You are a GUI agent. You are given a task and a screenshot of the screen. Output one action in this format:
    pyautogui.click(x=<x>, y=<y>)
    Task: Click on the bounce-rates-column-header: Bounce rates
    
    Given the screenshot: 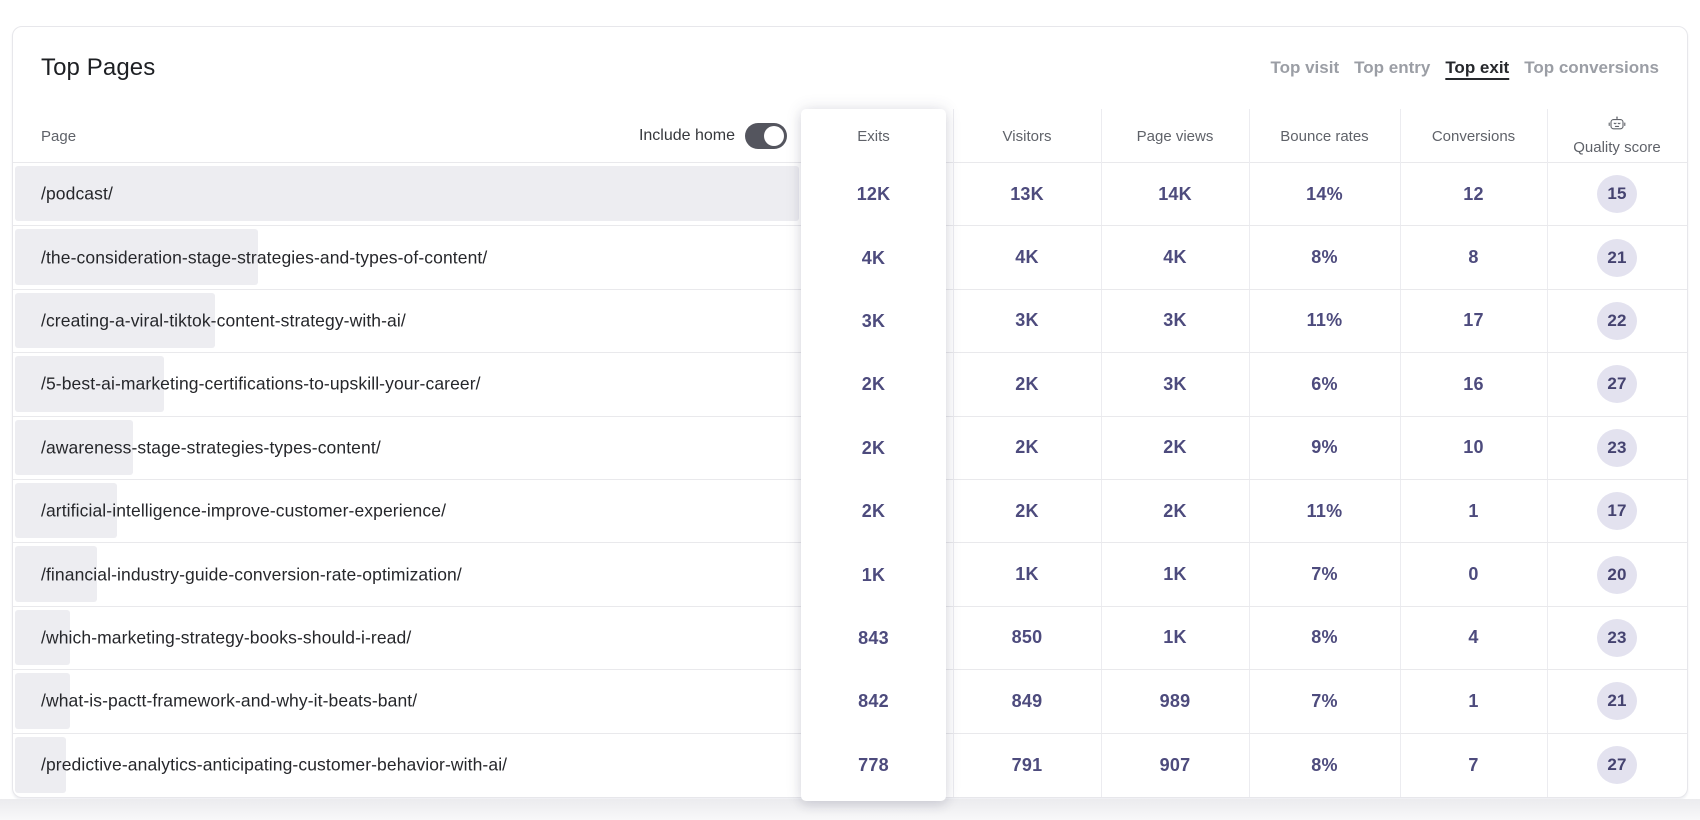 What is the action you would take?
    pyautogui.click(x=1324, y=136)
    